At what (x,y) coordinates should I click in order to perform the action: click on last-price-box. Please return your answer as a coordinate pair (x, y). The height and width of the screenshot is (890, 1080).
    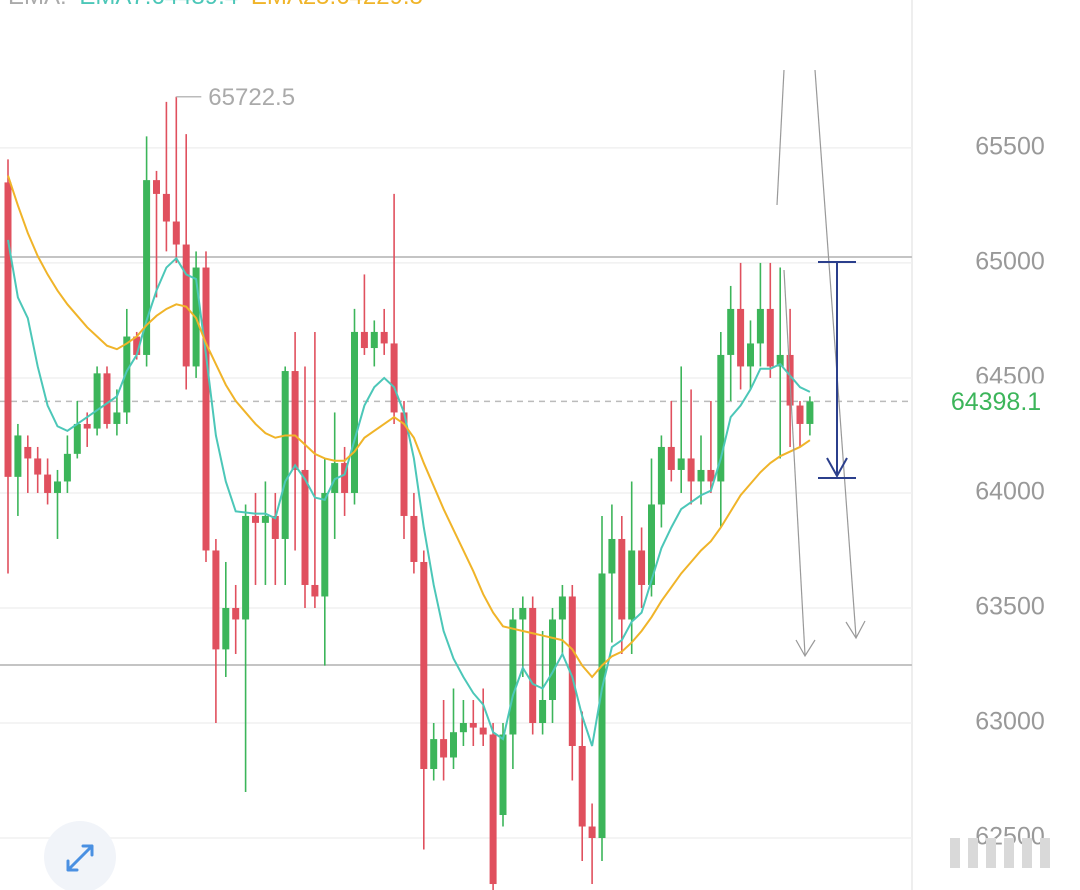
    Looking at the image, I should click on (999, 401).